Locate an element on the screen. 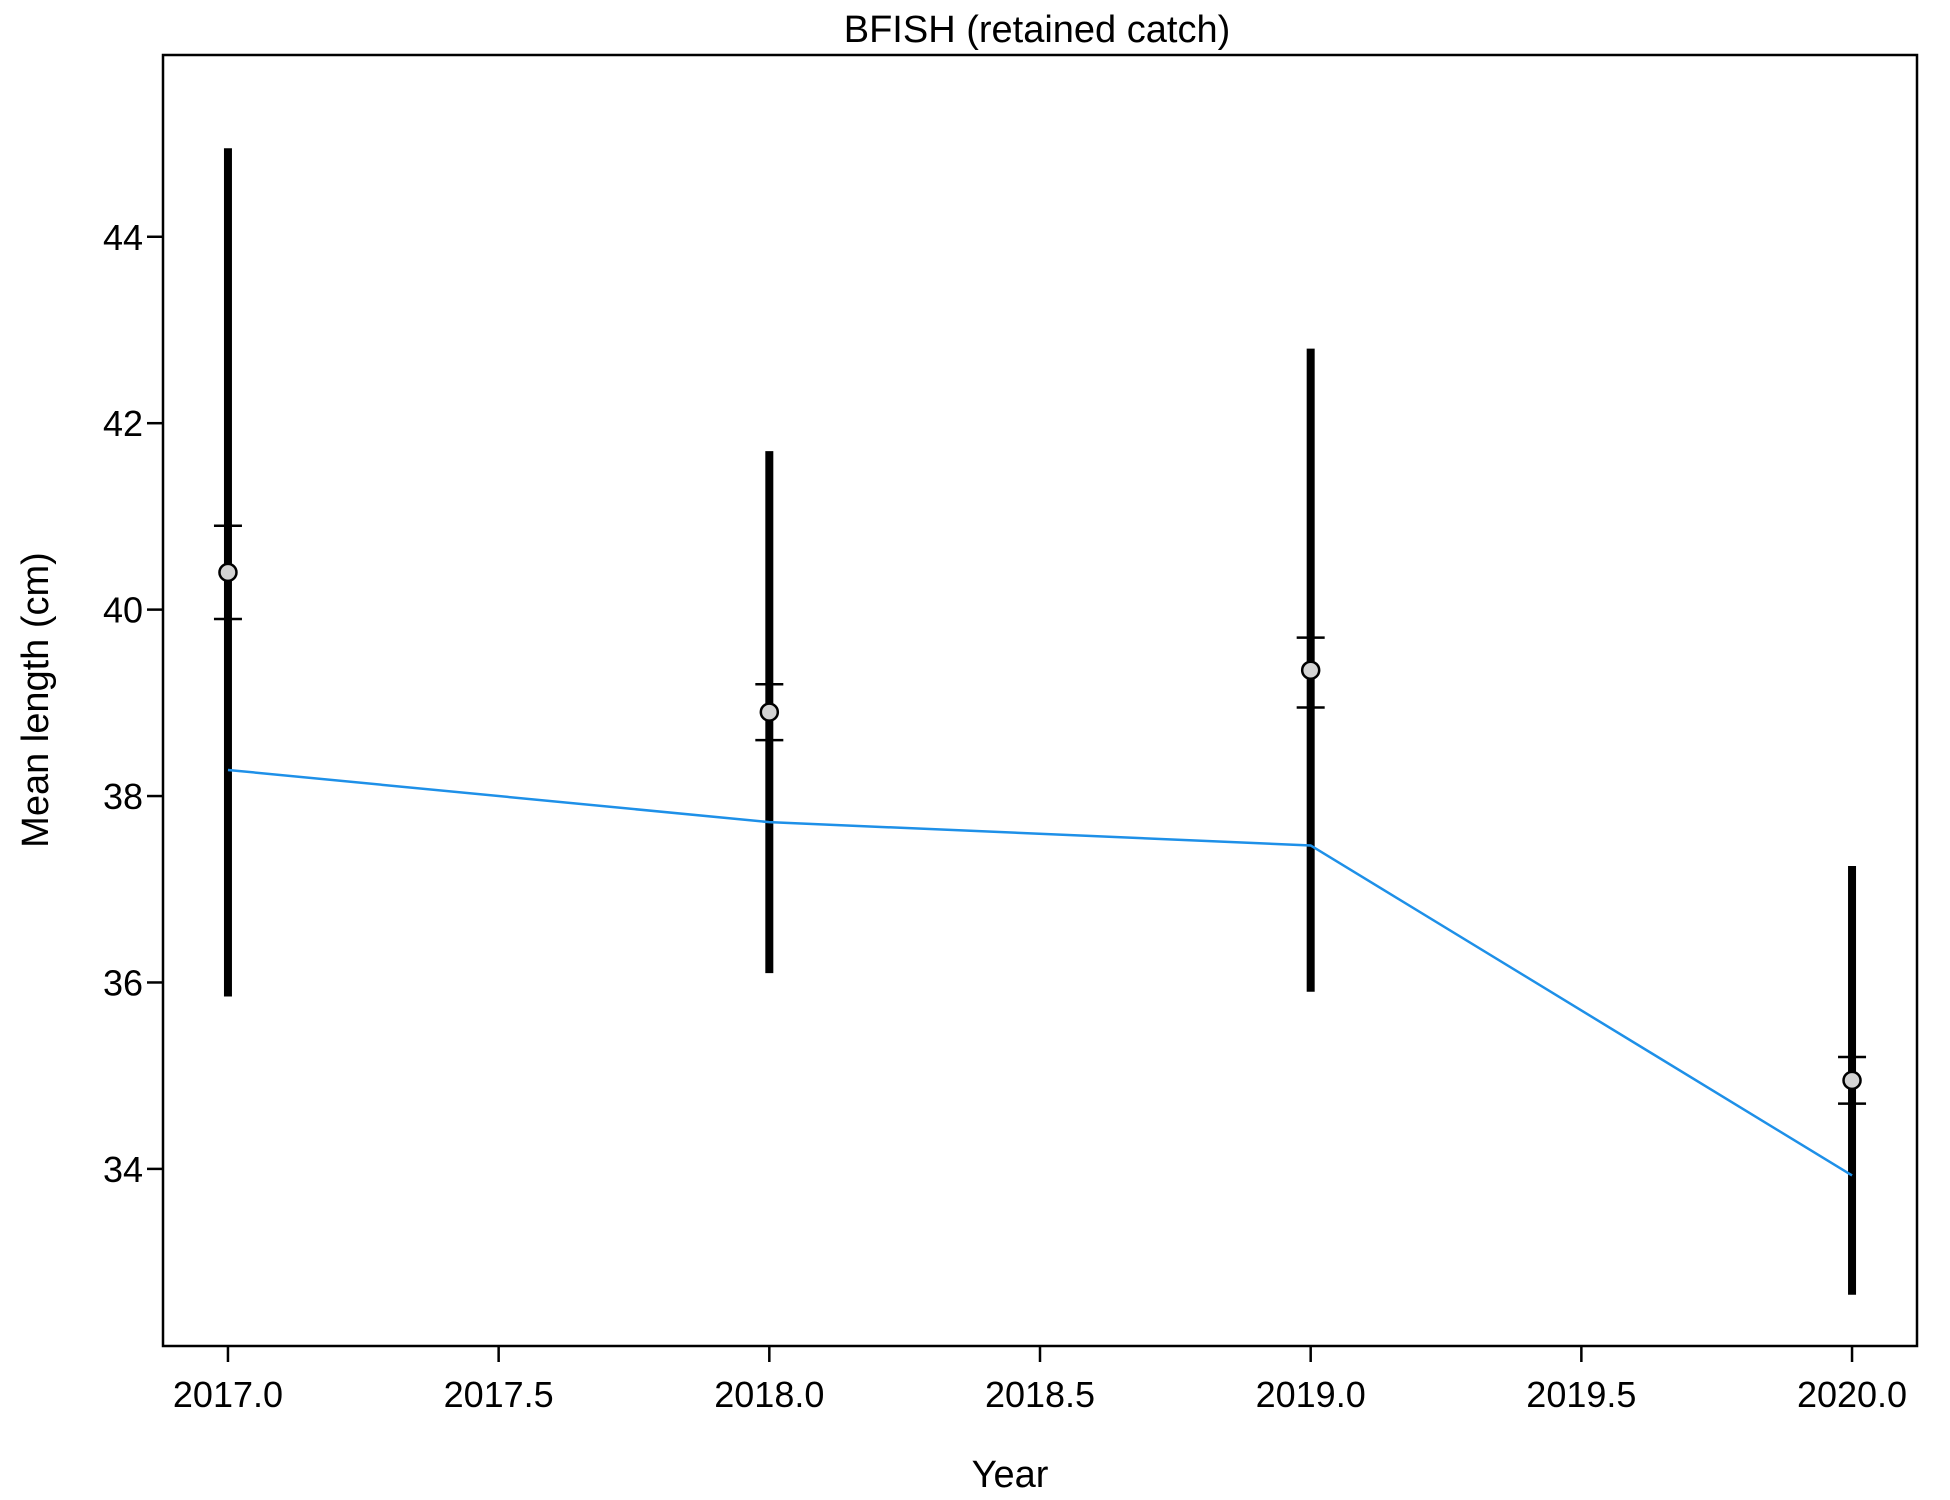 The height and width of the screenshot is (1500, 1950). x-tick-label: 2018.5 is located at coordinates (1040, 1394).